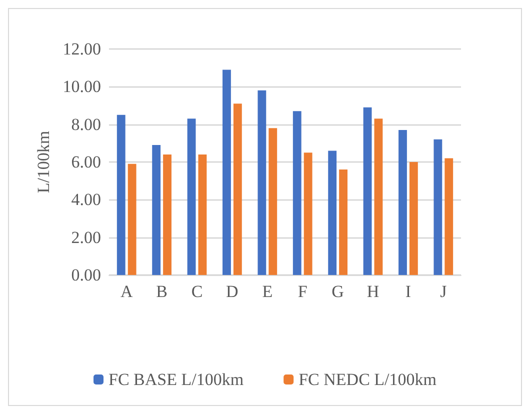 Image resolution: width=524 pixels, height=408 pixels. Describe the element at coordinates (81, 49) in the screenshot. I see `y-tick-label: 12.00` at that location.